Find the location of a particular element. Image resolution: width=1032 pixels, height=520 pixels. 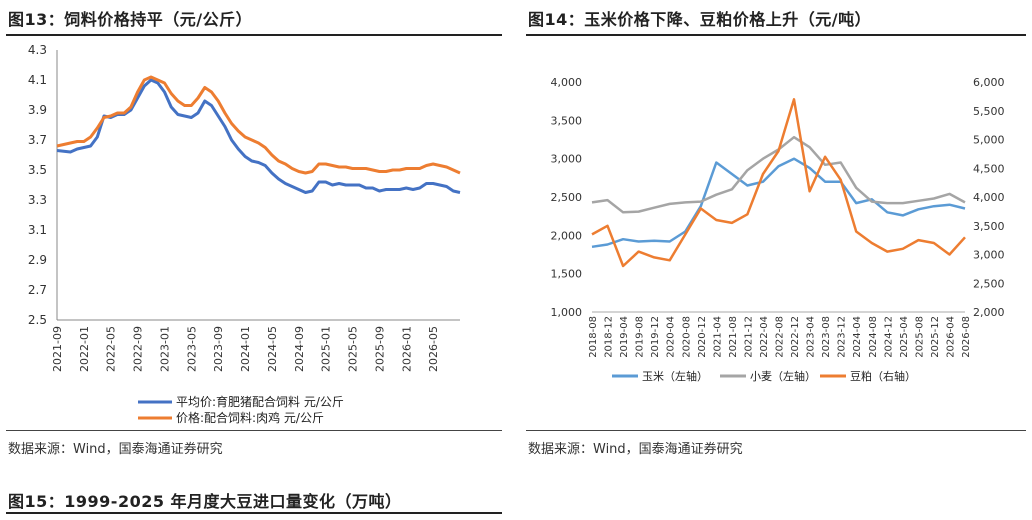

fig13-source: 数据来源：Wind，国泰海通证券研究 is located at coordinates (115, 449).